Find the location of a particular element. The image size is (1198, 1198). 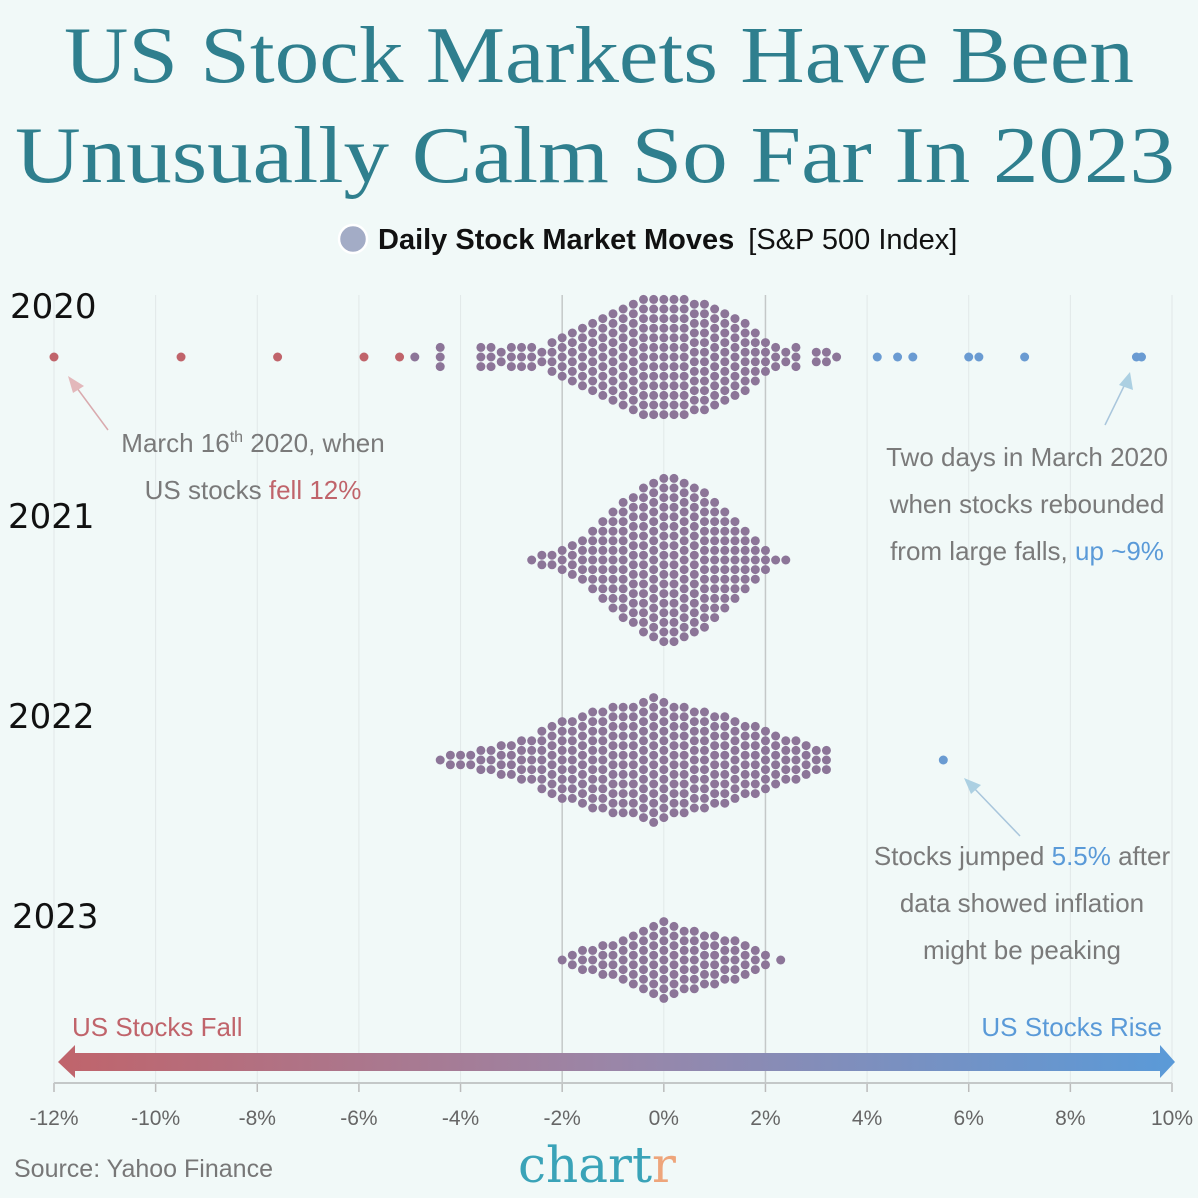

svg-text:Daily Stock Market Moves: Daily Stock Market Moves [S&P 500 Index] is located at coordinates (667, 240).